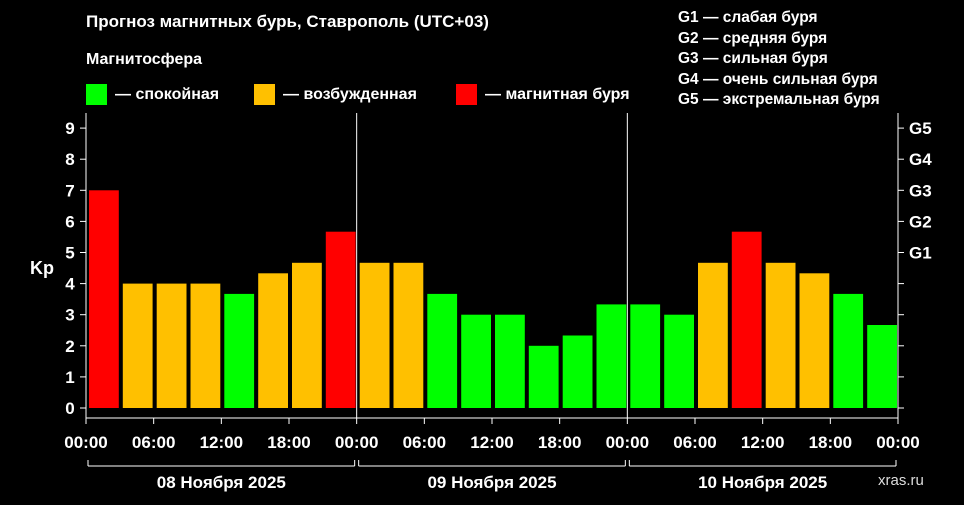 This screenshot has width=964, height=505. What do you see at coordinates (264, 94) in the screenshot?
I see `legend-swatch-active` at bounding box center [264, 94].